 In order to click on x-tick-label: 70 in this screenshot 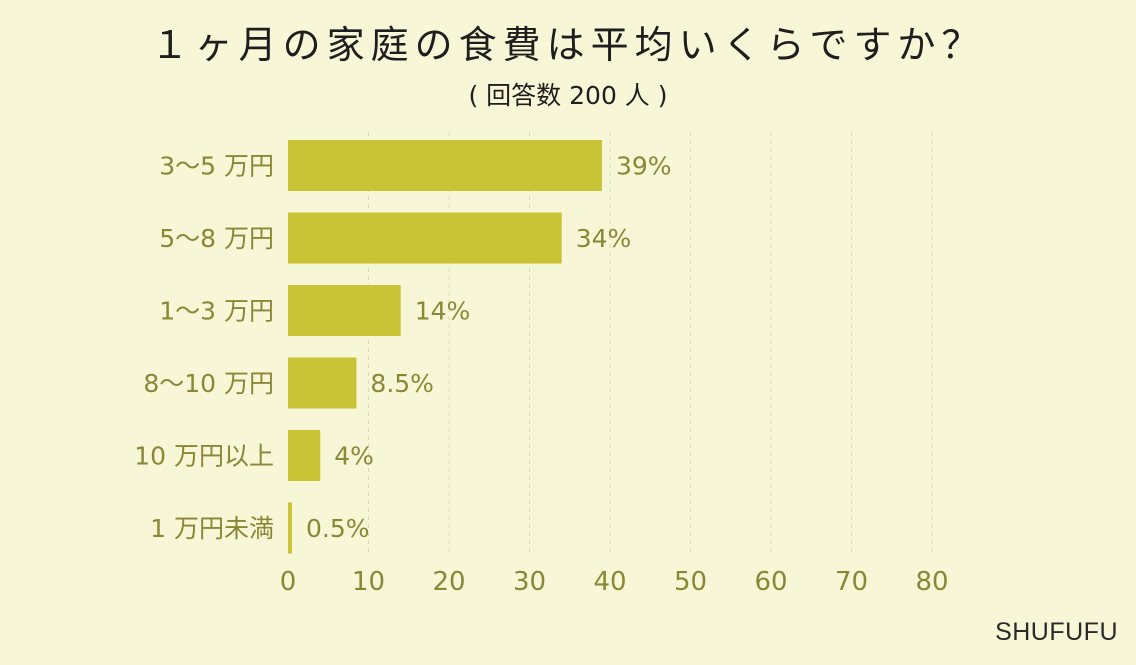, I will do `click(851, 582)`.